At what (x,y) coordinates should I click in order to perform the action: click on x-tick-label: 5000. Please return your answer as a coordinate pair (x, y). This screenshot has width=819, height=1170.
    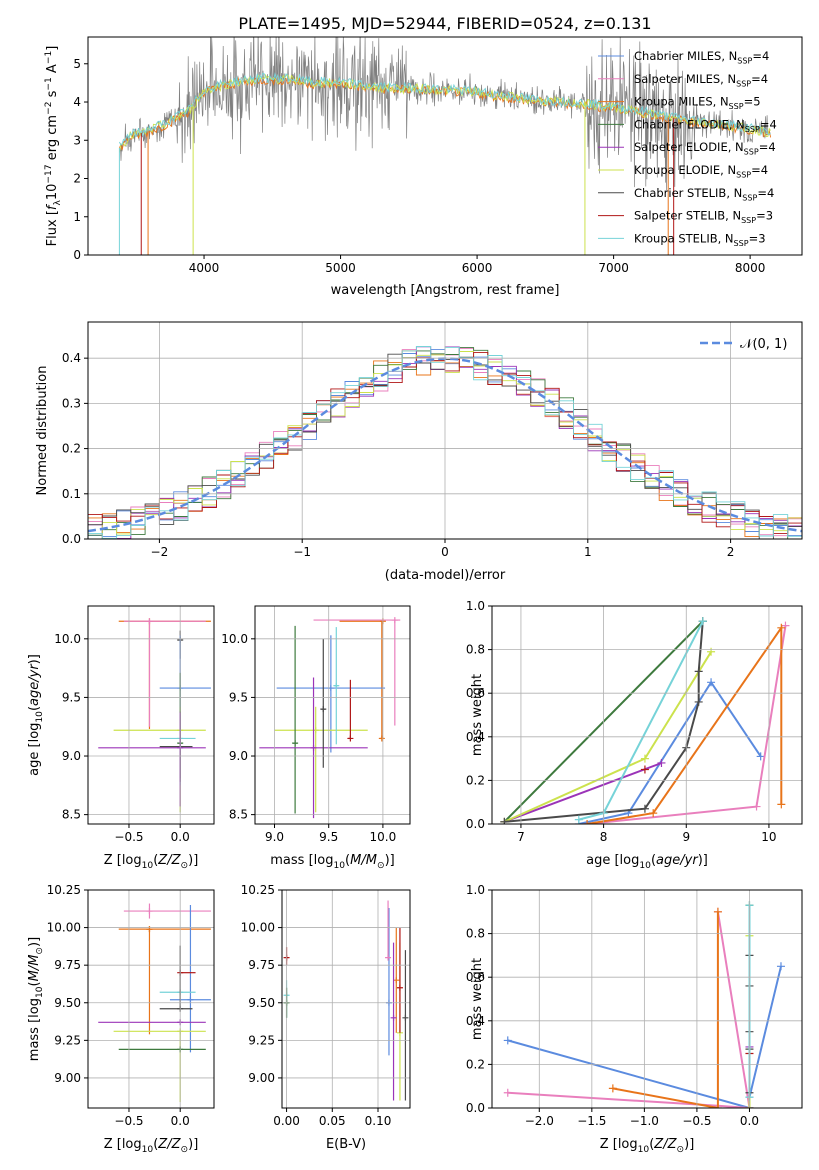
    Looking at the image, I should click on (340, 268).